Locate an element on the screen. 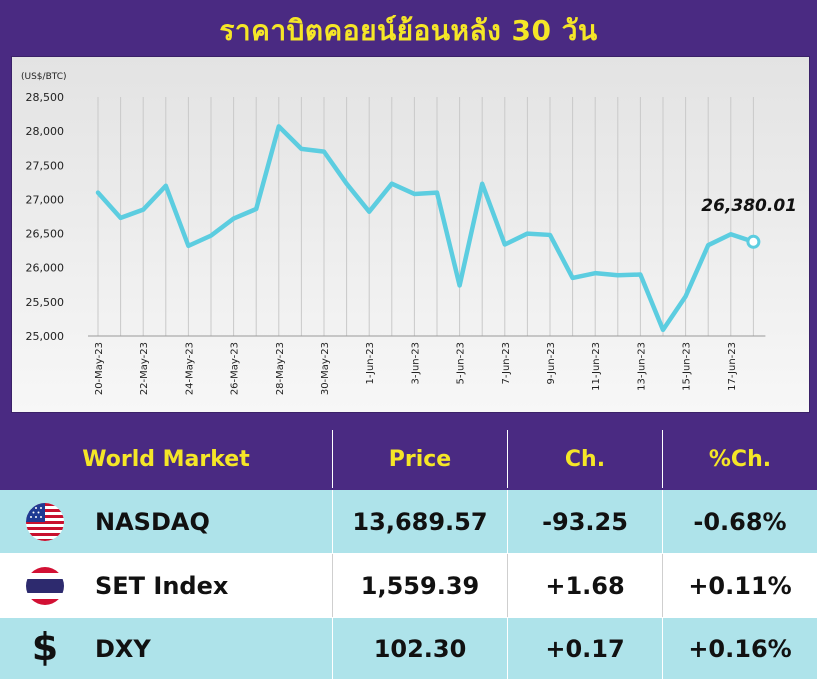 The height and width of the screenshot is (679, 817). market-pct-change: +0.11% is located at coordinates (740, 586).